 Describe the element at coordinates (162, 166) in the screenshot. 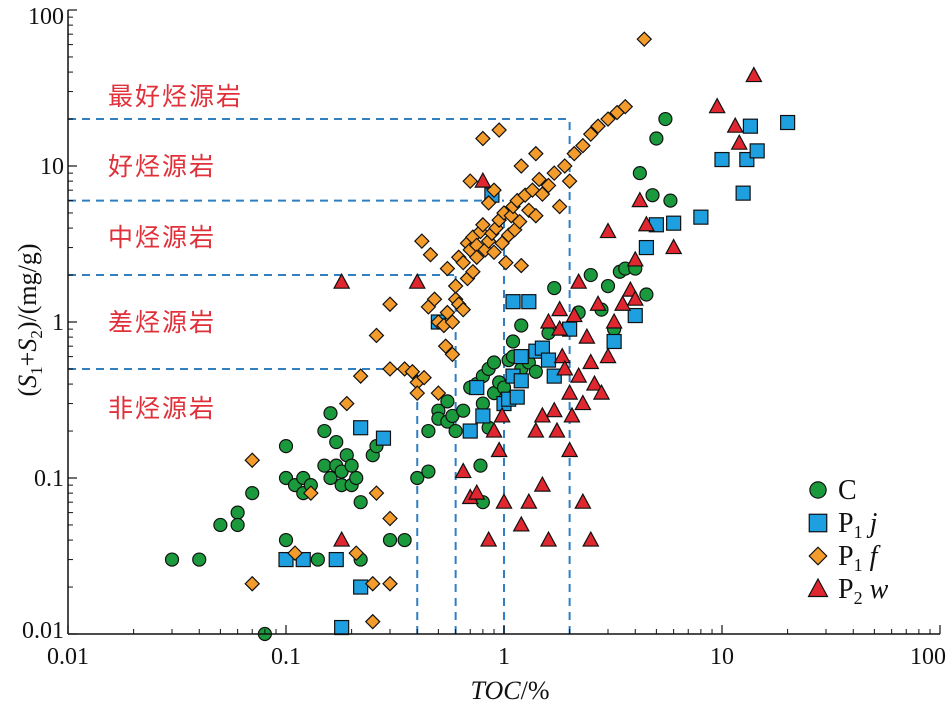

I see `zone-label-1: 好烃源岩` at that location.